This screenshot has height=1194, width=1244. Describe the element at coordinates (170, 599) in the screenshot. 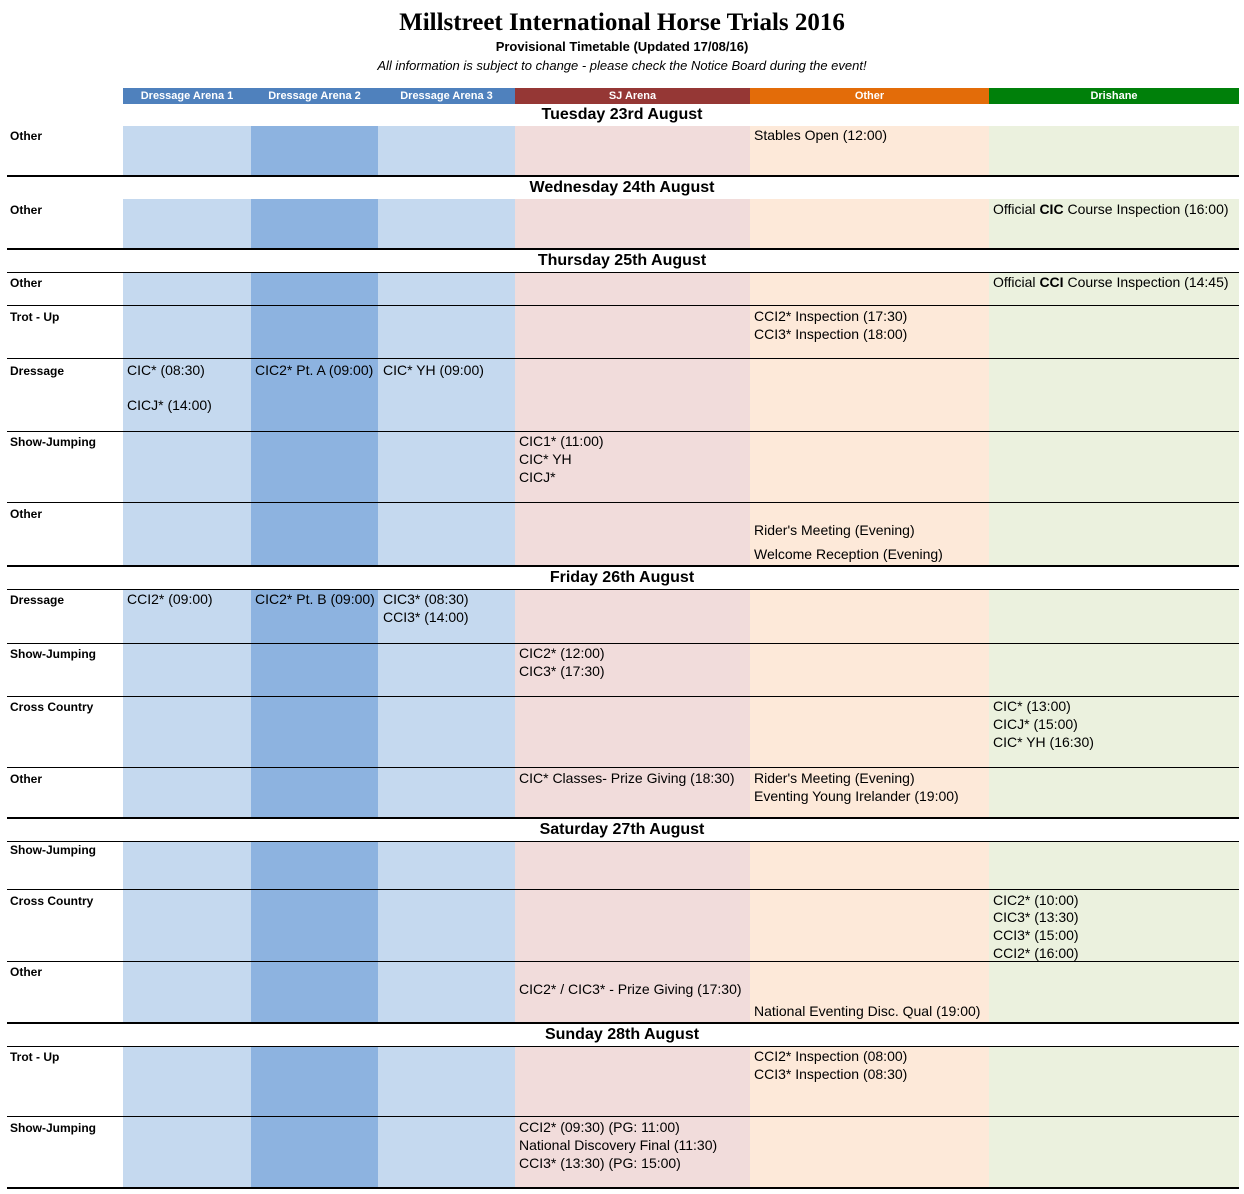

I see `schedule-entry: CCI2* (09:00)` at that location.